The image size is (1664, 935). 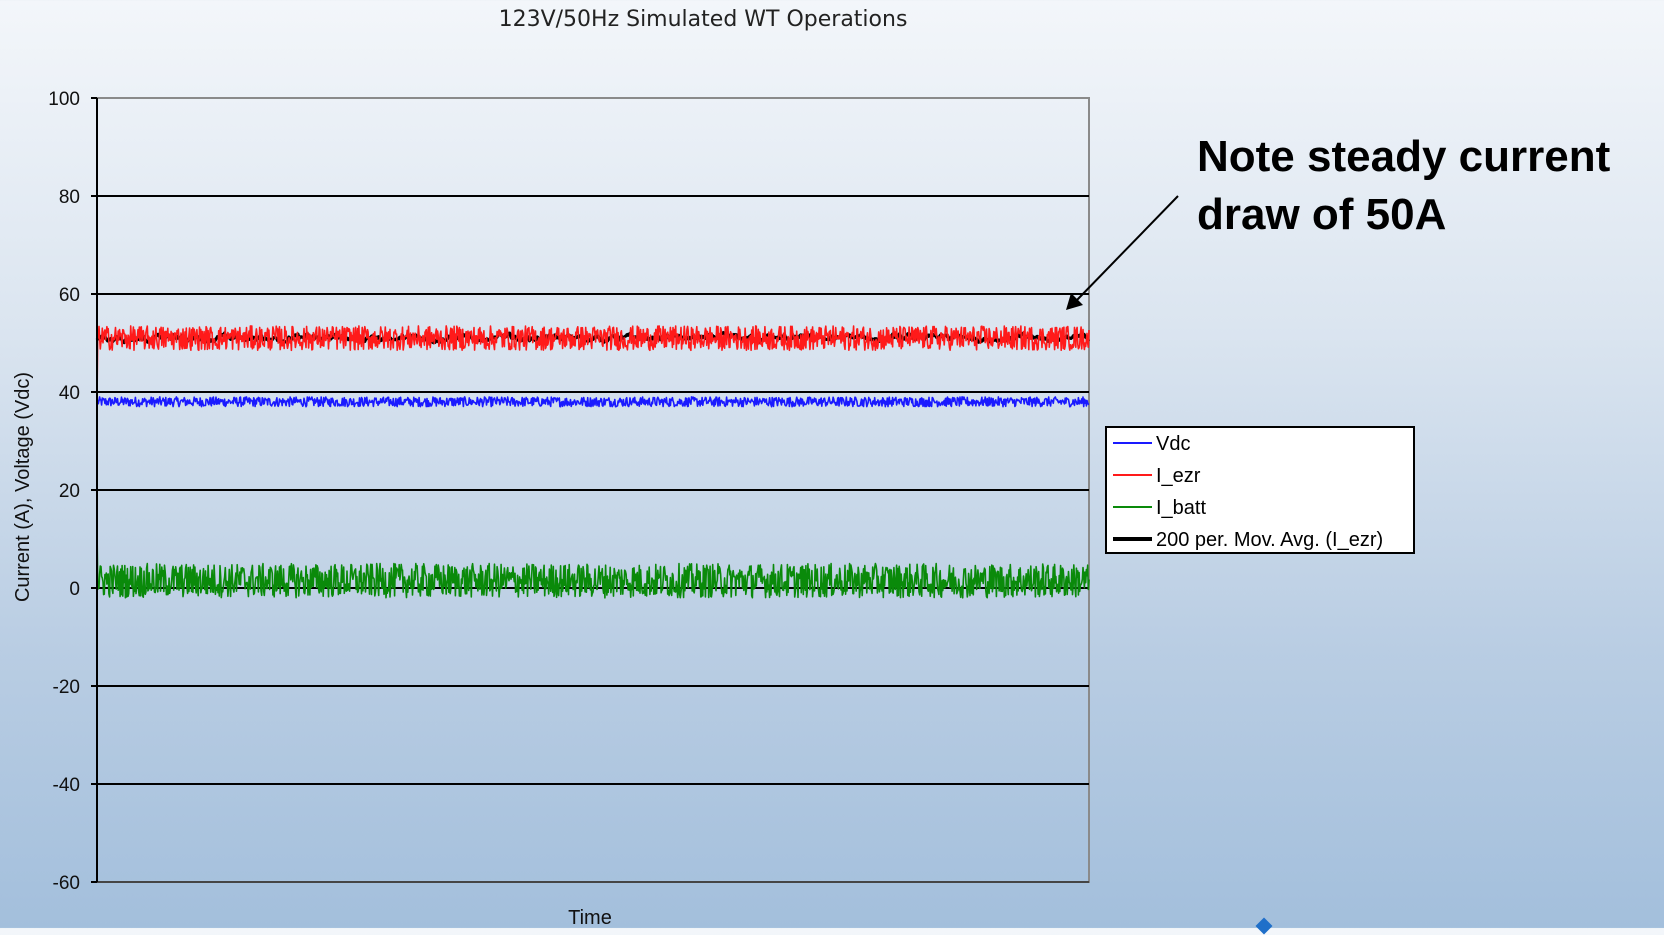 I want to click on y-tick-label: 40, so click(x=69, y=393).